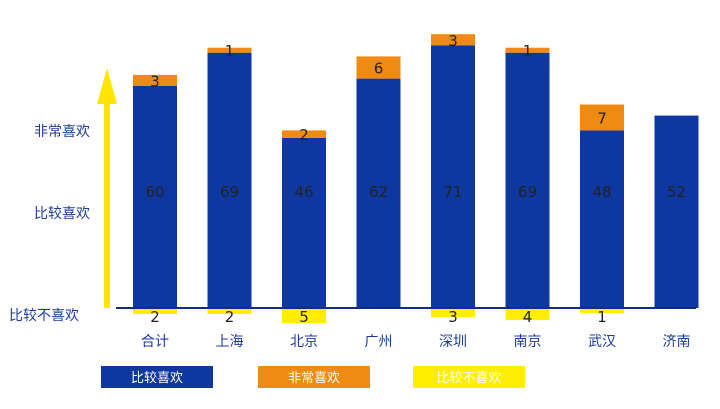 The image size is (720, 409). Describe the element at coordinates (601, 192) in the screenshot. I see `value-like-6: 48` at that location.